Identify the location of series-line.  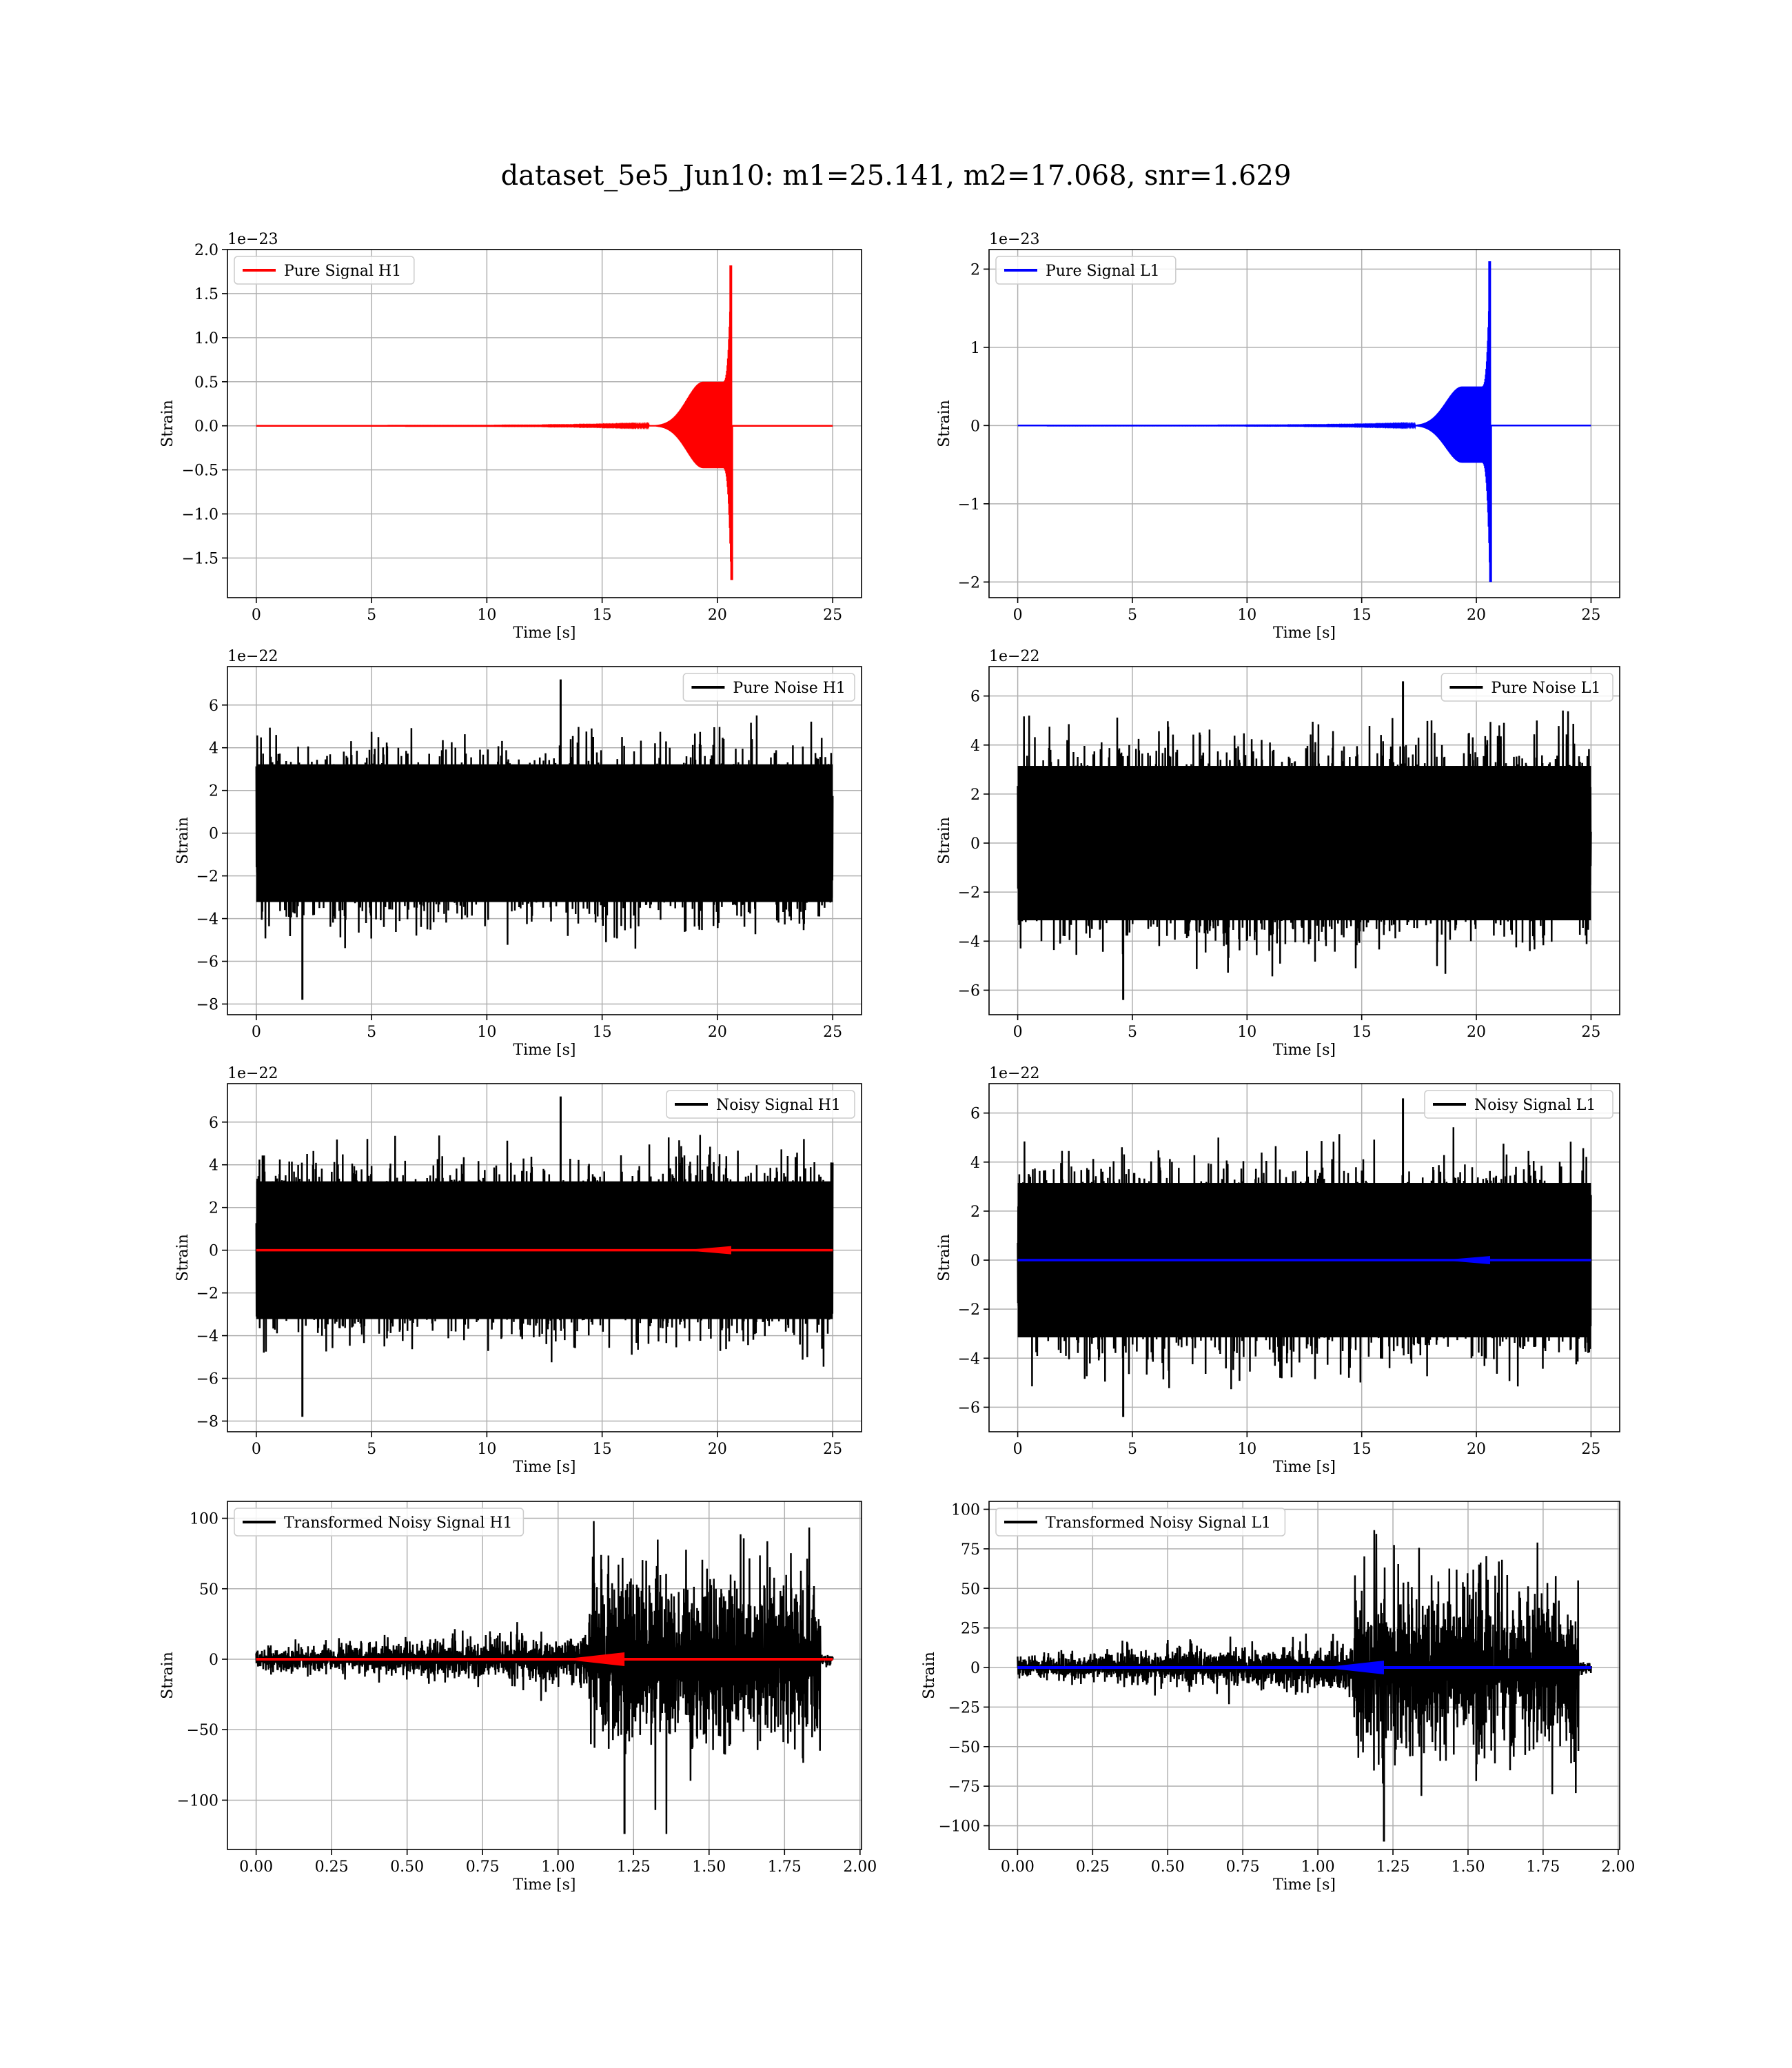
(1304, 421).